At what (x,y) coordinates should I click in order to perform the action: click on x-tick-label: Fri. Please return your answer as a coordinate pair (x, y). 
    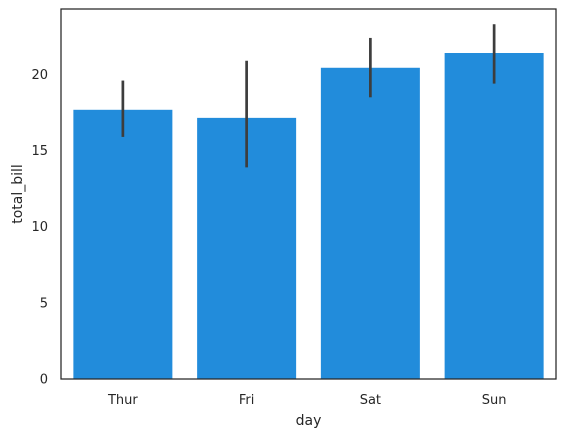
    Looking at the image, I should click on (247, 400).